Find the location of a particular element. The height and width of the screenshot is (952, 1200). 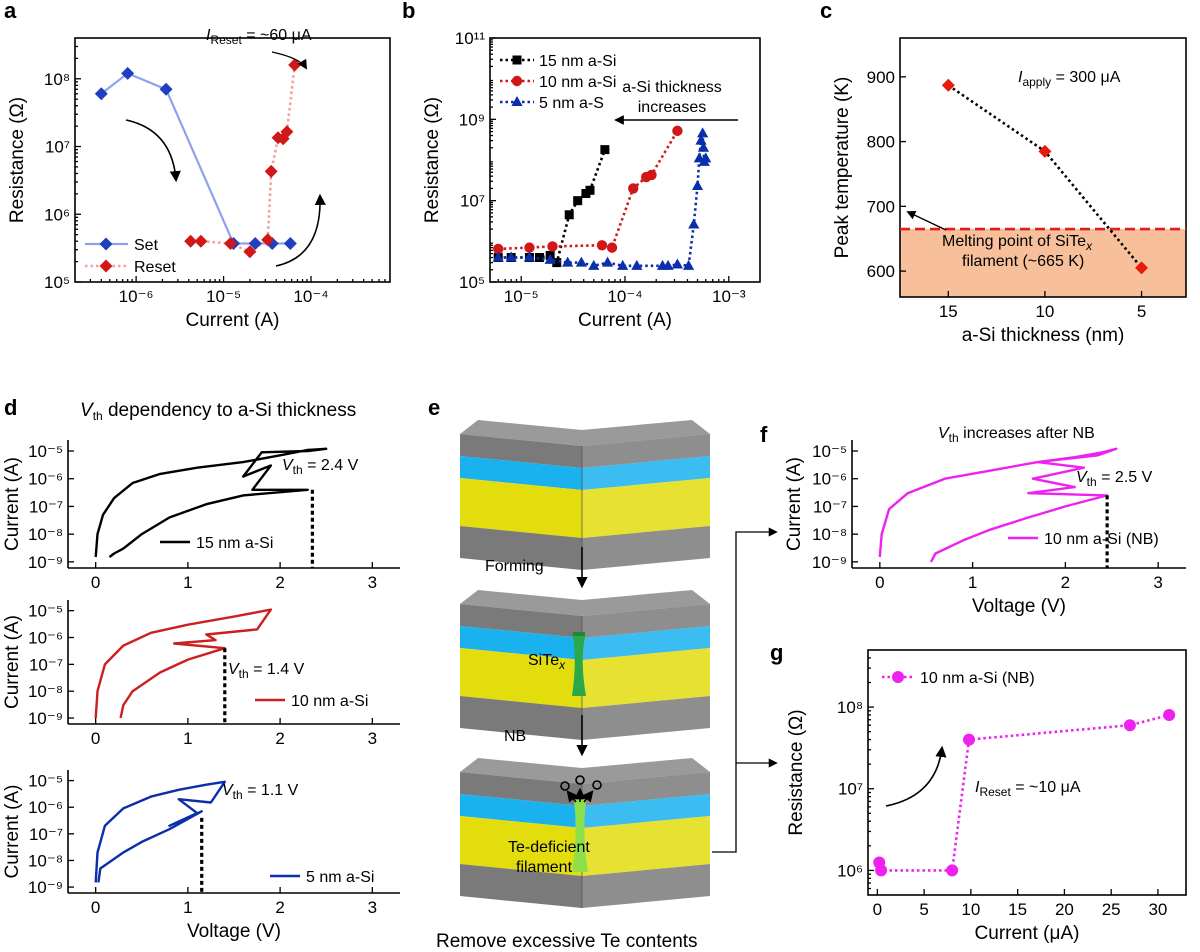

x-axis-label: Voltage (V) is located at coordinates (1019, 606).